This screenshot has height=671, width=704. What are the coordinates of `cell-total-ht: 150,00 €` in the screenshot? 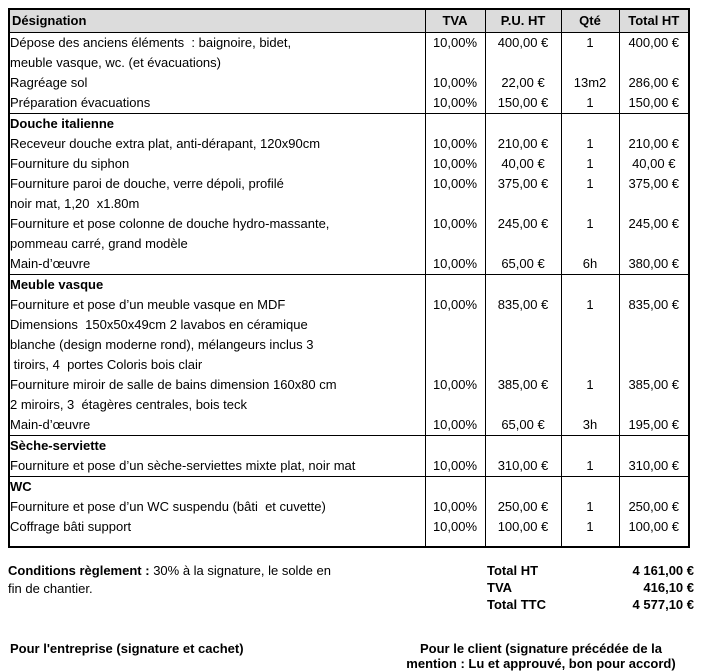 It's located at (654, 103).